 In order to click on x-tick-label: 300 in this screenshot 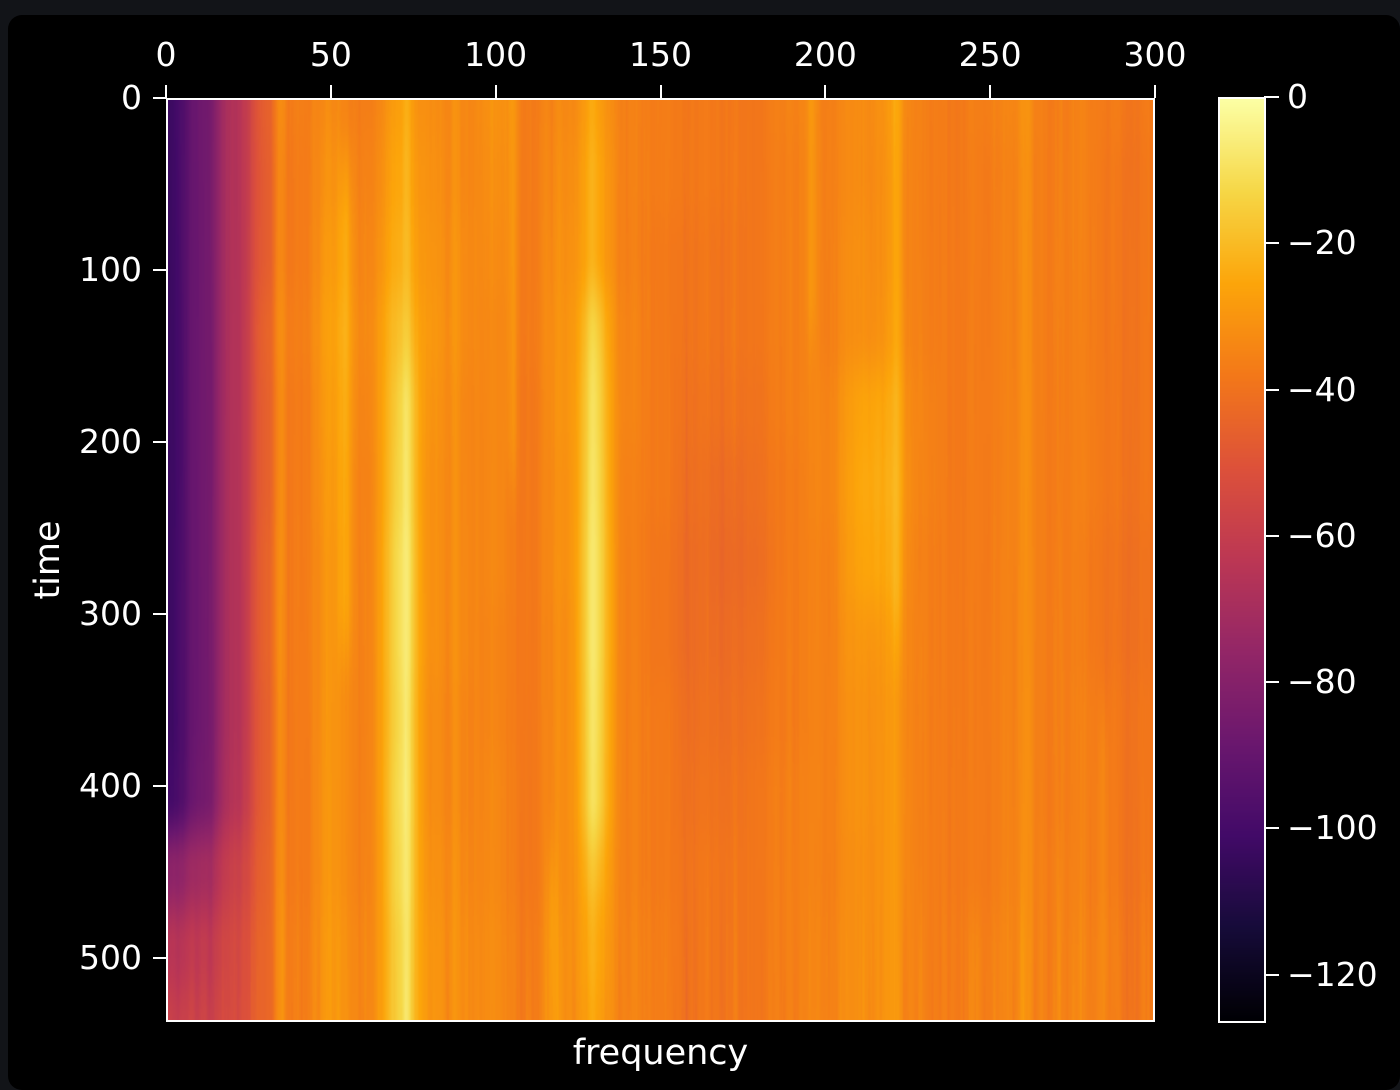, I will do `click(1155, 54)`.